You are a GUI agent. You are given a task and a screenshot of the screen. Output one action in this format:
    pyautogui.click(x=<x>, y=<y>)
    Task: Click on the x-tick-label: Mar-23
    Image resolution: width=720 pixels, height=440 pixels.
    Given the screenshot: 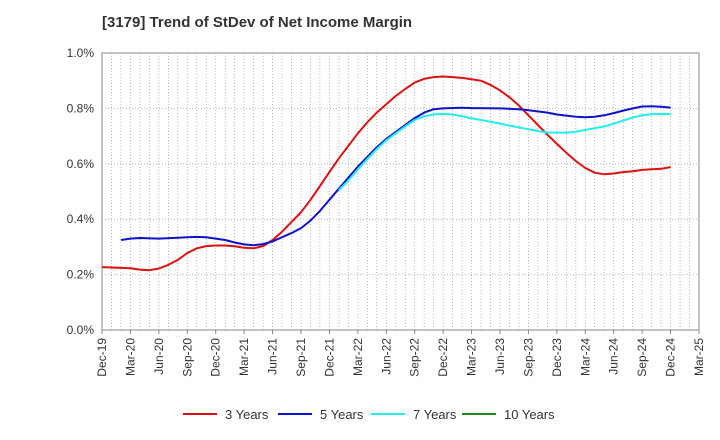 What is the action you would take?
    pyautogui.click(x=472, y=357)
    